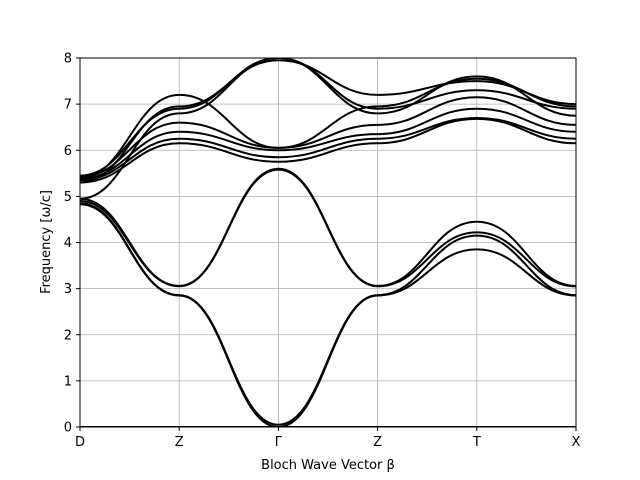  Describe the element at coordinates (68, 105) in the screenshot. I see `y-tick-label: 7` at that location.